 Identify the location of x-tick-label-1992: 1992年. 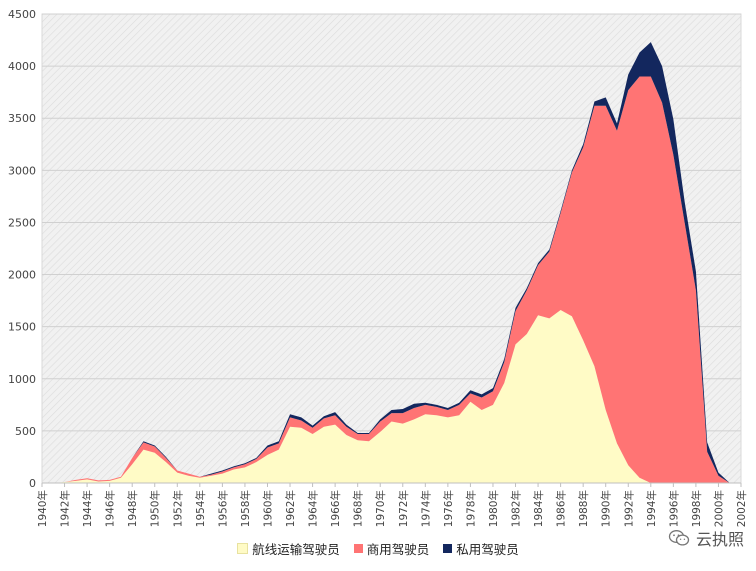
(628, 508).